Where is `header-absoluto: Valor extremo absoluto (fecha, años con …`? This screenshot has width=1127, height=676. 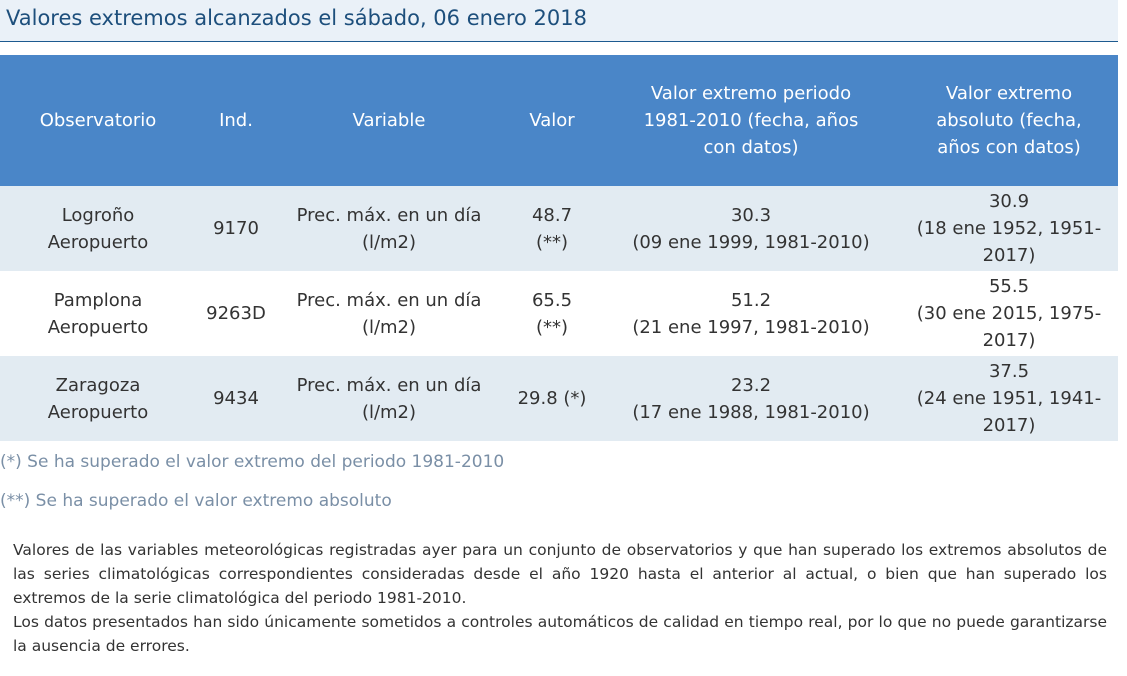
header-absoluto: Valor extremo absoluto (fecha, años con … is located at coordinates (1009, 120).